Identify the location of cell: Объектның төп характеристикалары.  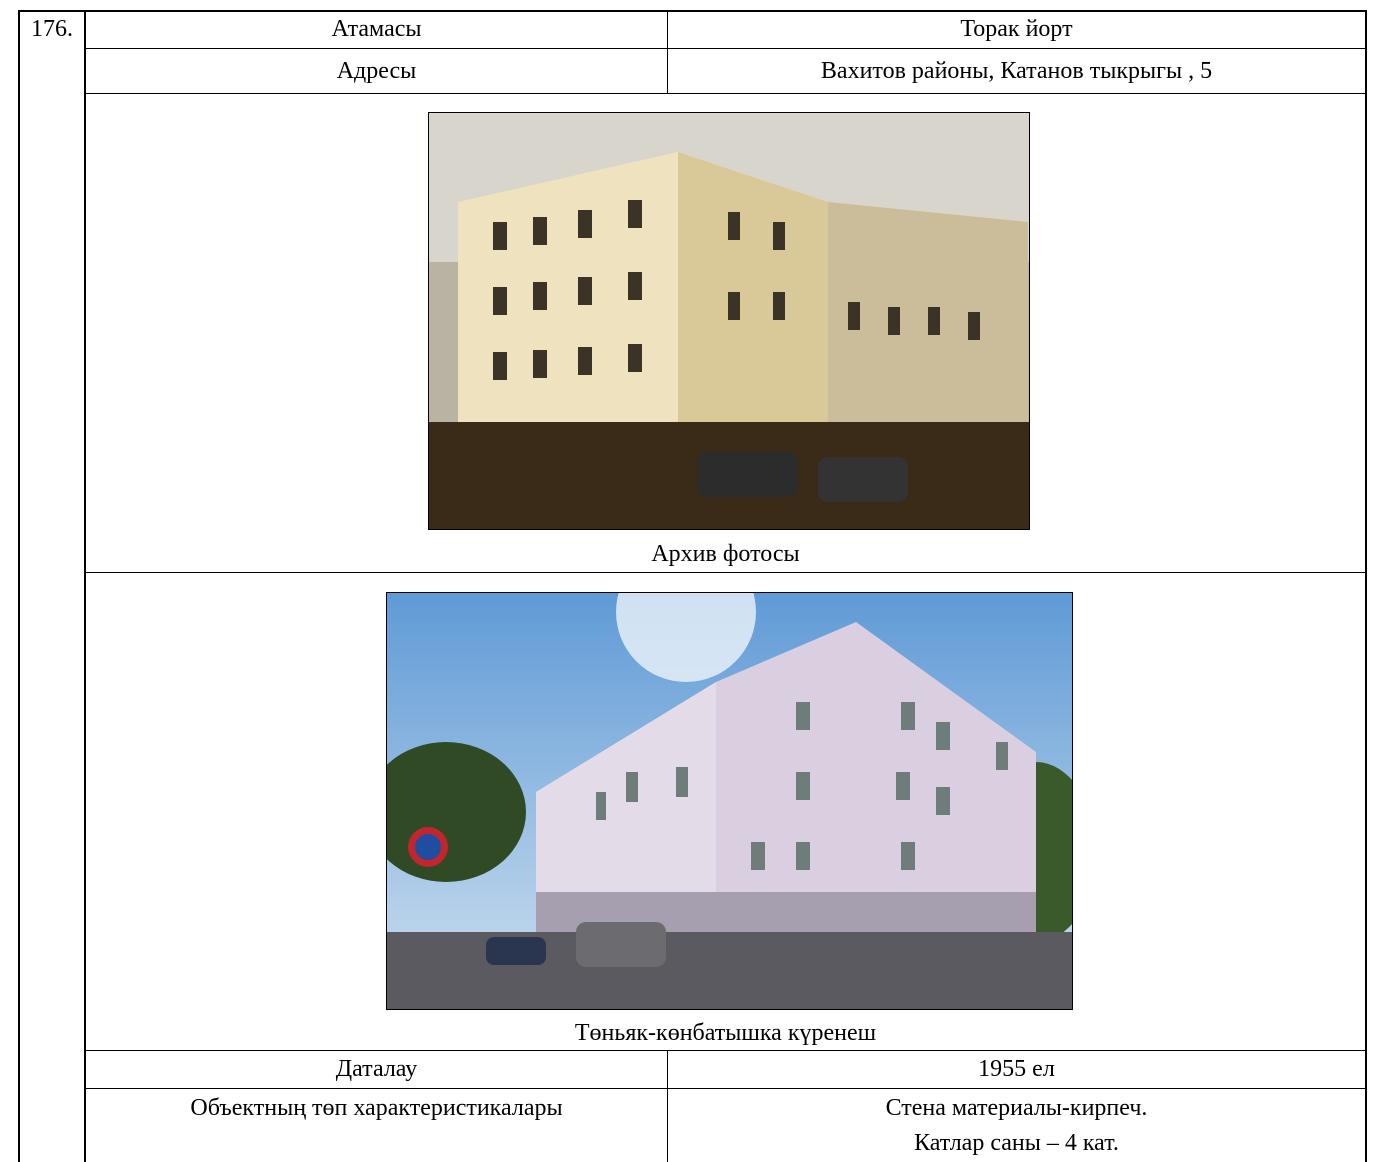
(376, 1108).